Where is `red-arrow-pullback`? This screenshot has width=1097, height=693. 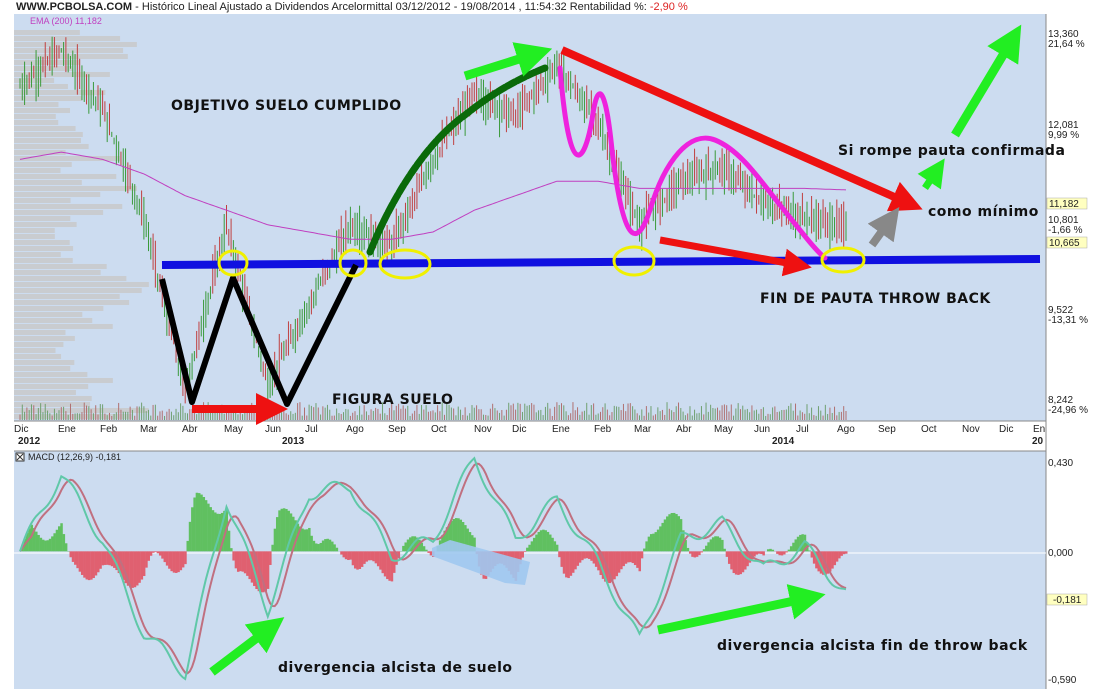 red-arrow-pullback is located at coordinates (735, 256).